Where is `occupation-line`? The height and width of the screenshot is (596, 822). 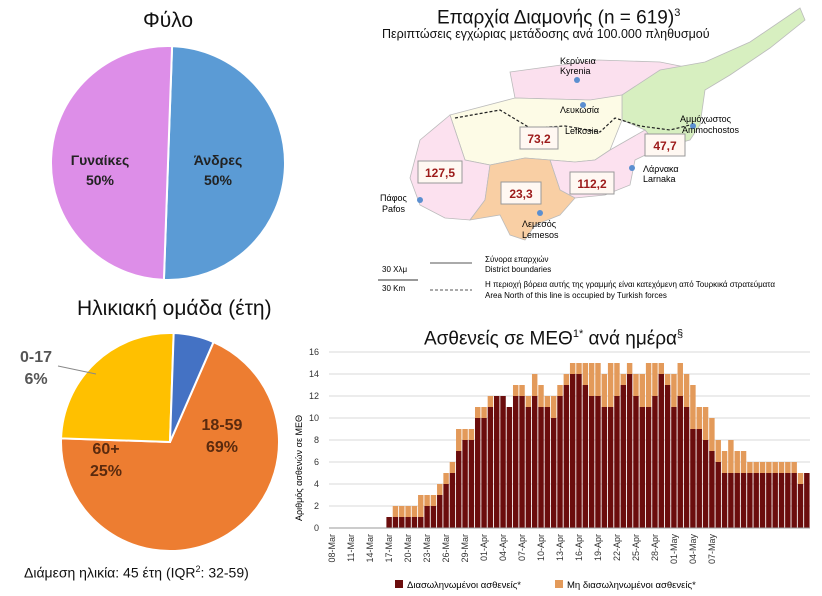
occupation-line is located at coordinates (572, 121).